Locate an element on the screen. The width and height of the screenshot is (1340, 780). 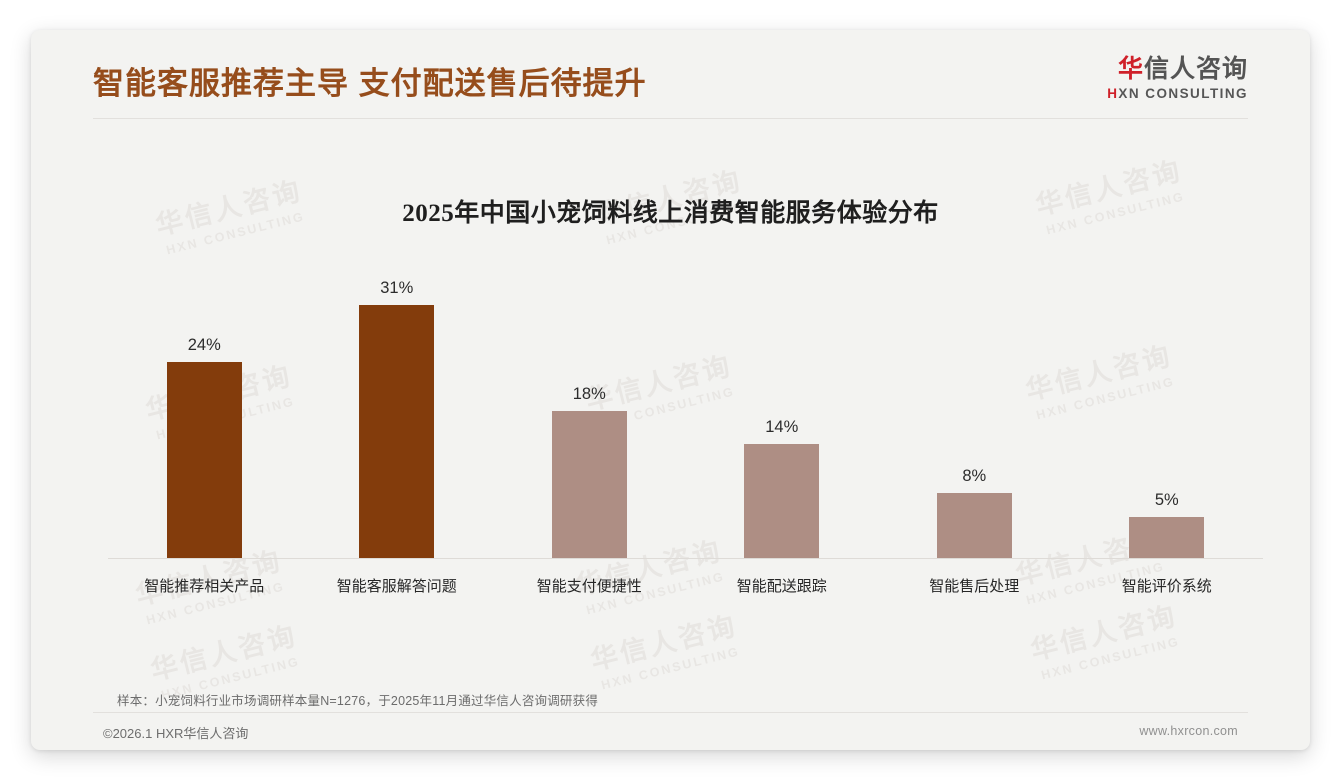
x-axis-line is located at coordinates (685, 558).